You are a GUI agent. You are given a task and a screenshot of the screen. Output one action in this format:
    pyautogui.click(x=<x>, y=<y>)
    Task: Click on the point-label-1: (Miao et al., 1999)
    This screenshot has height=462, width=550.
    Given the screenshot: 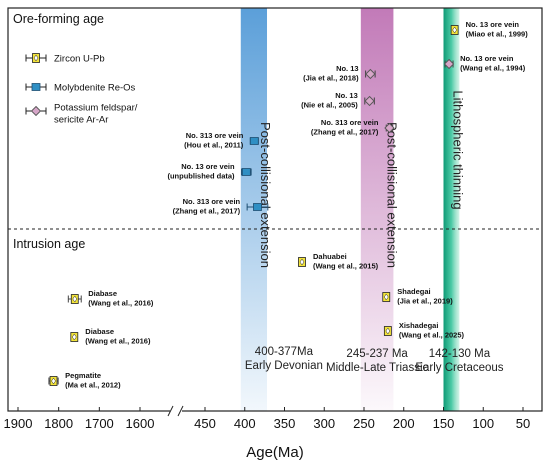 What is the action you would take?
    pyautogui.click(x=497, y=34)
    